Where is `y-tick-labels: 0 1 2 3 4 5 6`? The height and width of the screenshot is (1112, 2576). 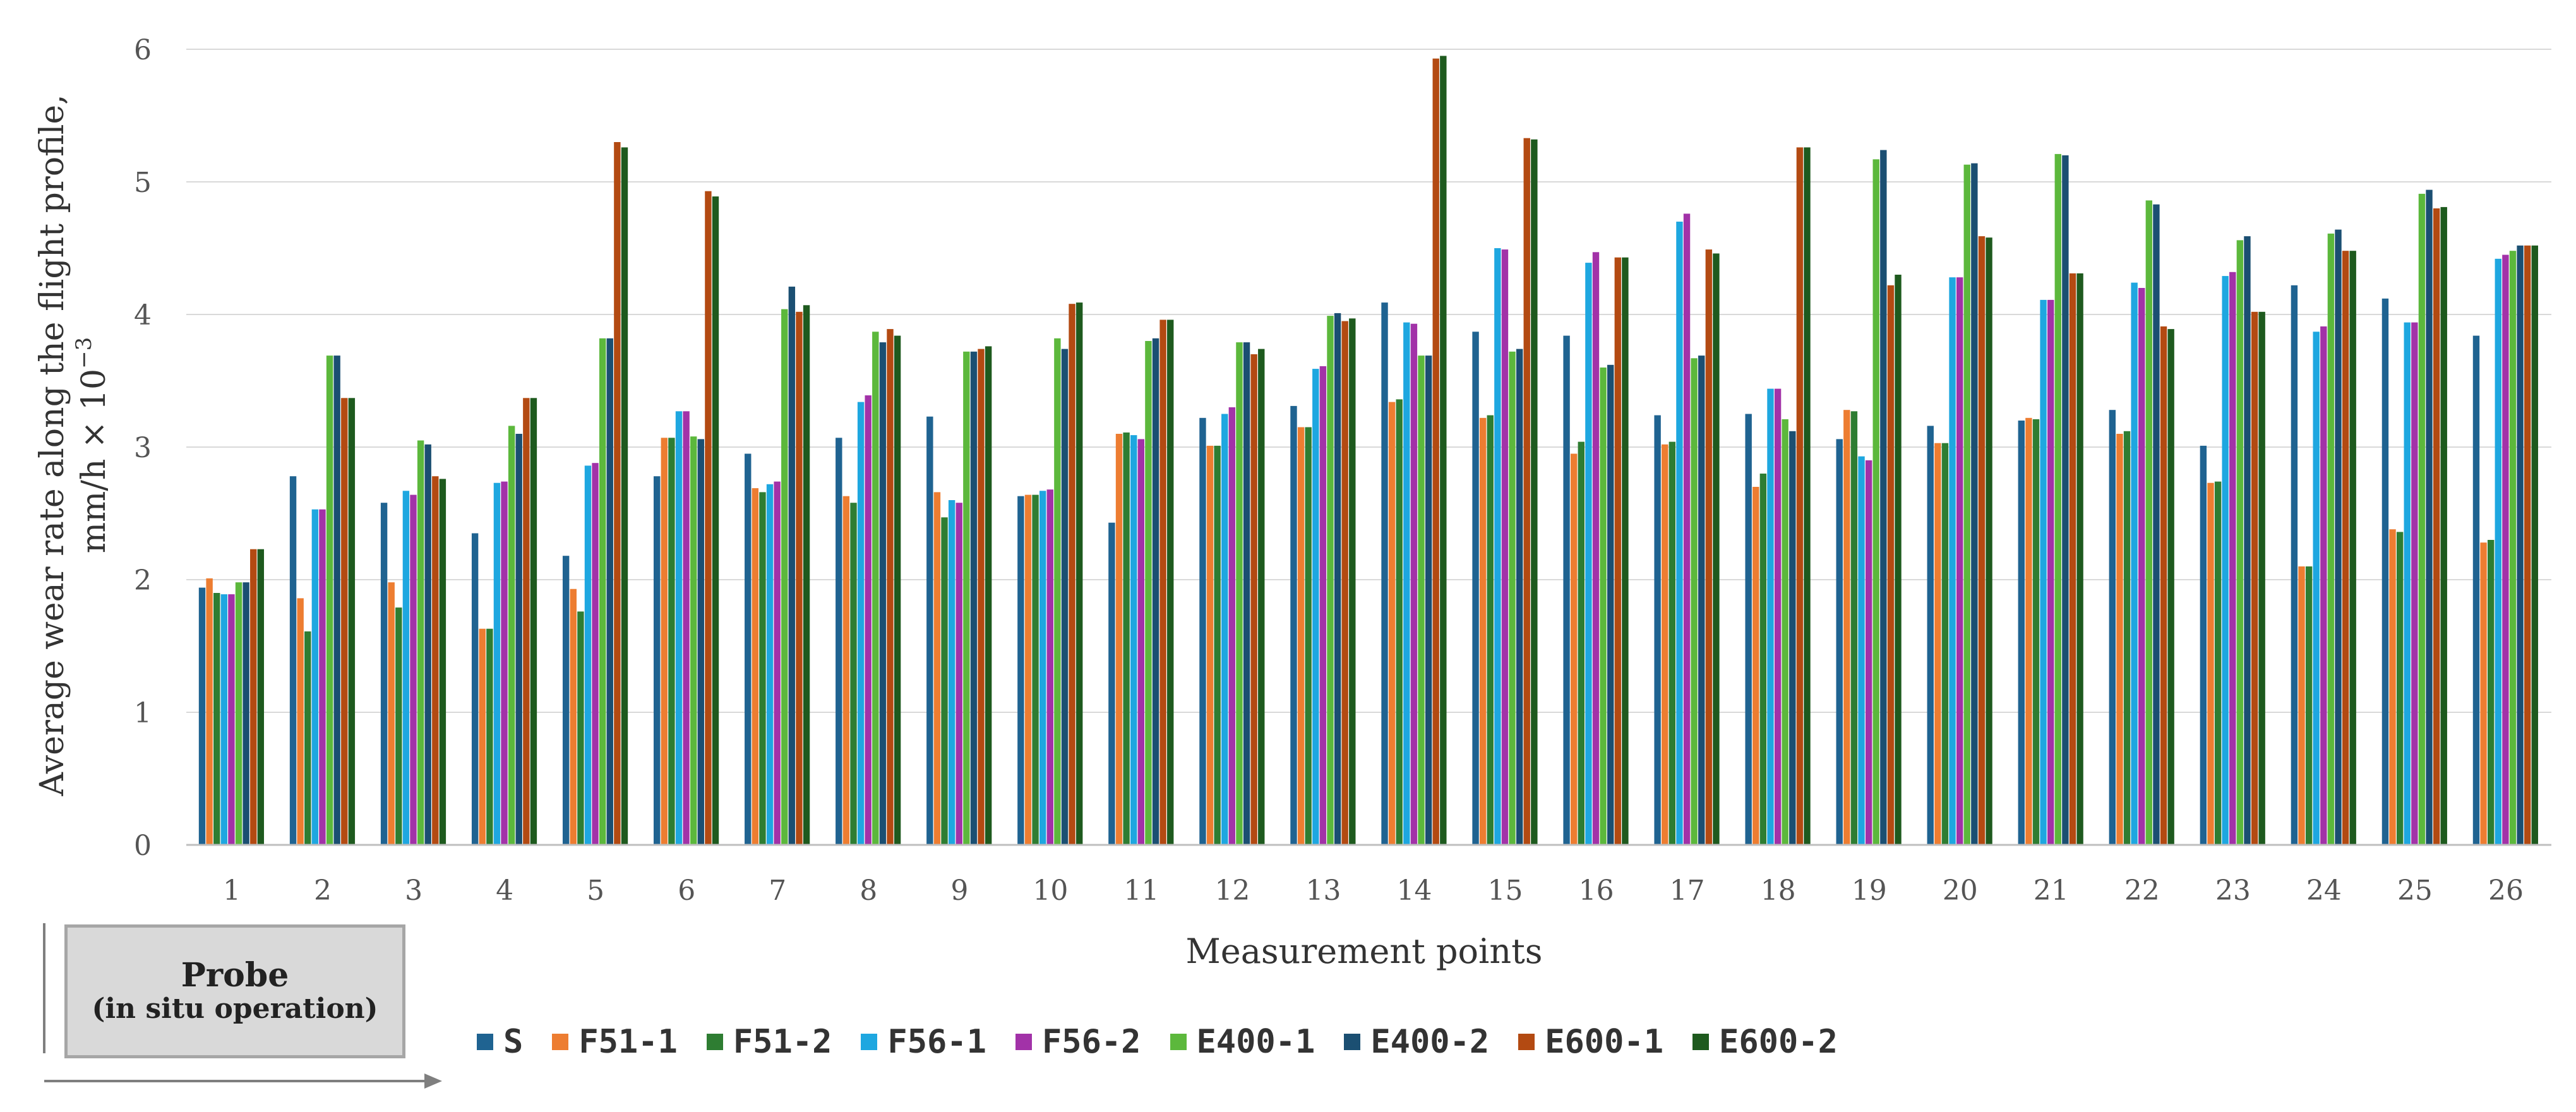
y-tick-labels: 0 1 2 3 4 5 6 is located at coordinates (143, 448).